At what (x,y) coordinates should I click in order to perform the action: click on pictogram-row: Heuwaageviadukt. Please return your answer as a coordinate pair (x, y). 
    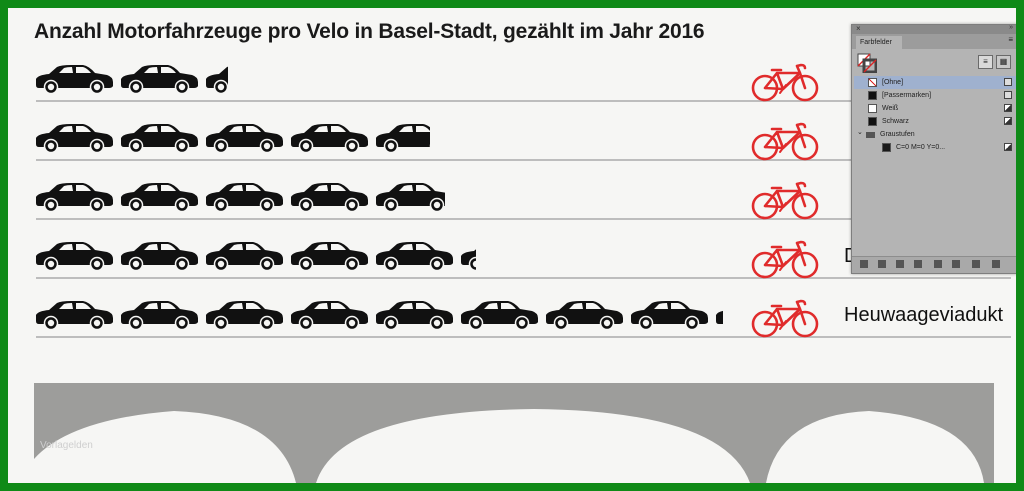
    Looking at the image, I should click on (512, 314).